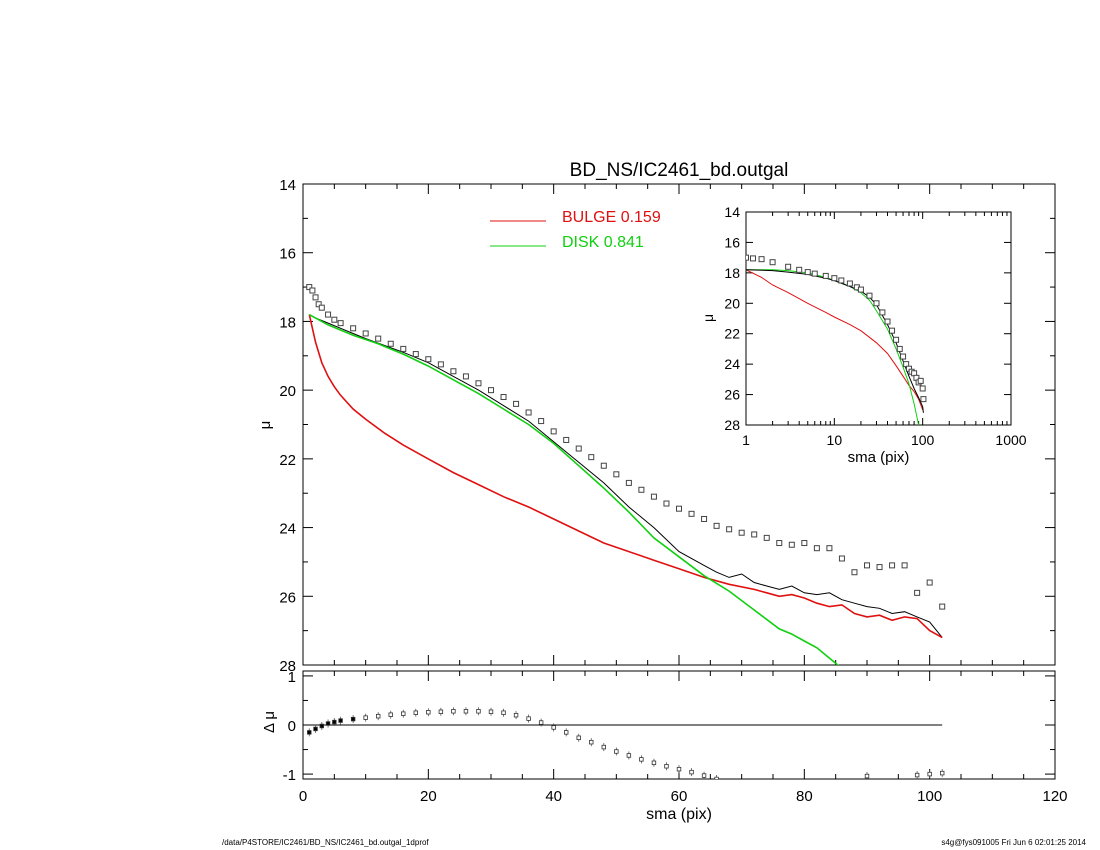 This screenshot has width=1100, height=850. I want to click on y-tick-label: 14, so click(732, 212).